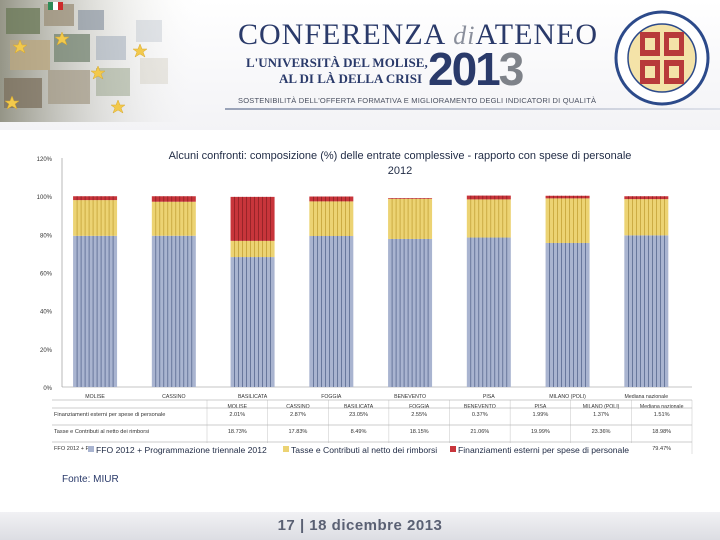 The image size is (720, 540). I want to click on table-cell: 2.01%, so click(237, 415).